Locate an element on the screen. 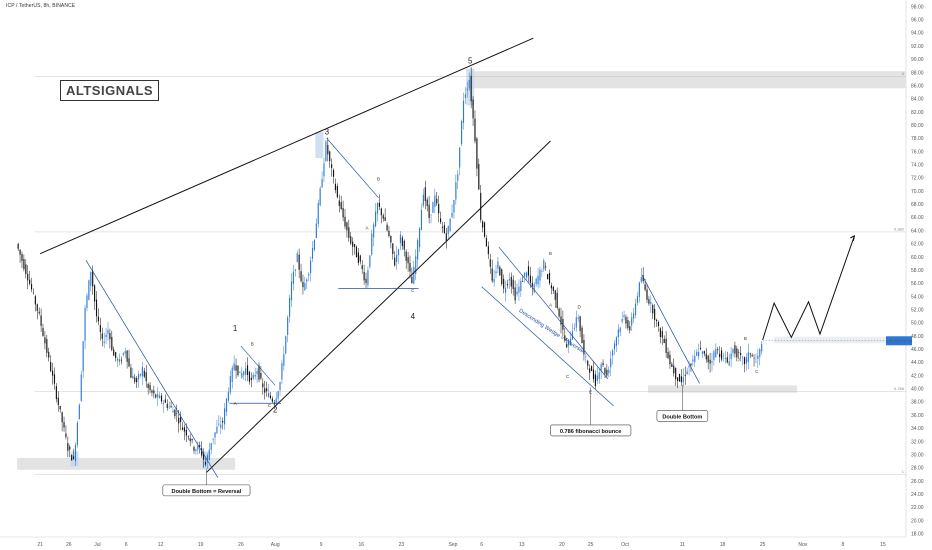  y-tick-label: 42.00 is located at coordinates (917, 376).